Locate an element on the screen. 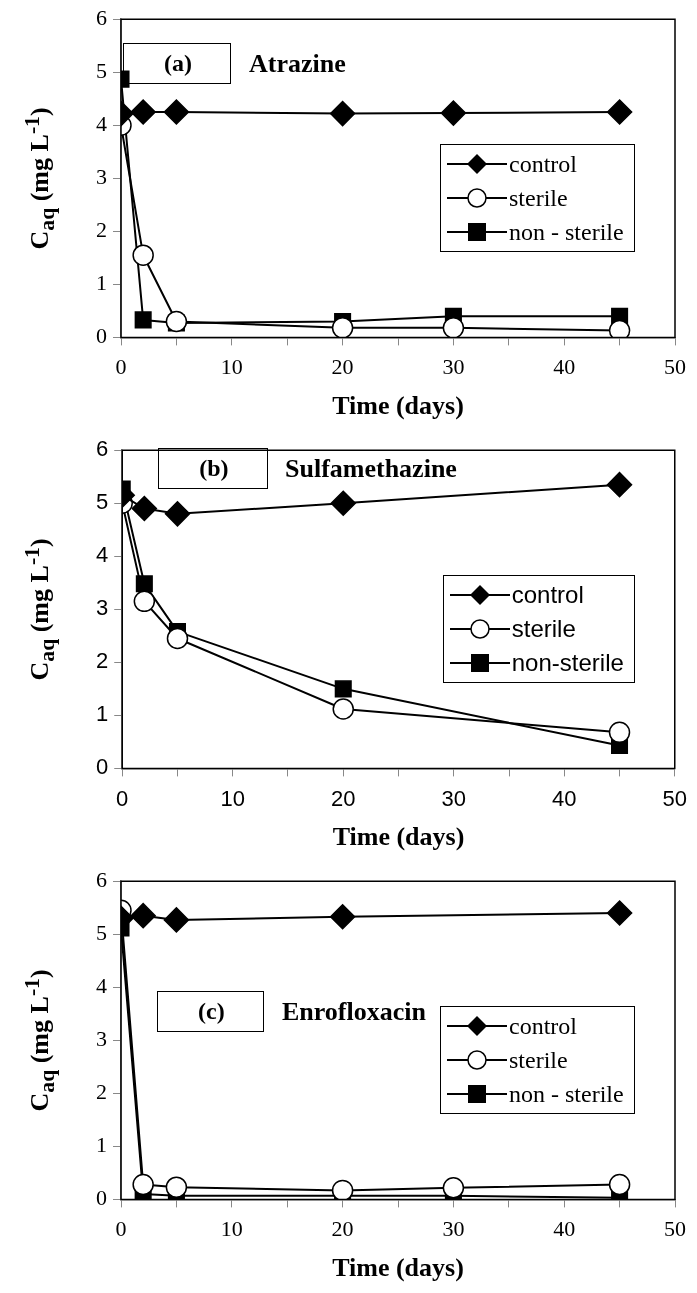 Image resolution: width=697 pixels, height=1293 pixels. annotation: (a) is located at coordinates (177, 63).